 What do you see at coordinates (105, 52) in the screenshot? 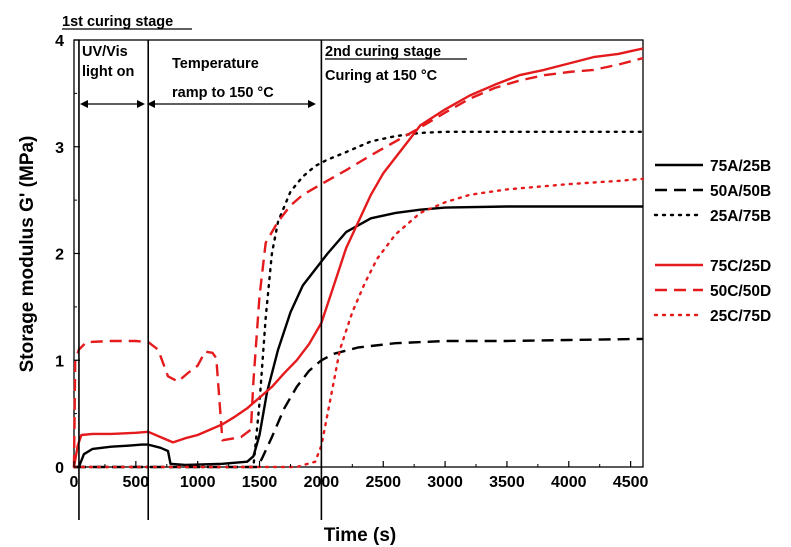
I see `uv-label-line1: UV/Vis` at bounding box center [105, 52].